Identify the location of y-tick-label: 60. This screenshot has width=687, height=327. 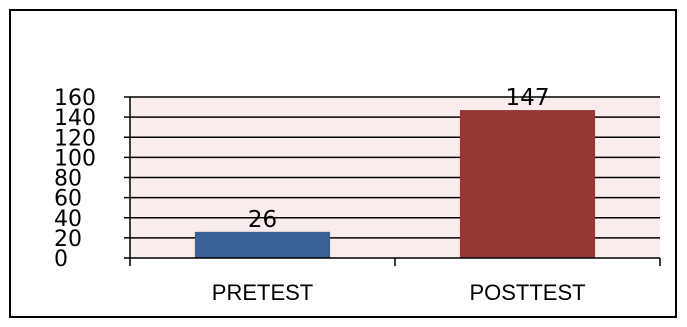
(68, 199).